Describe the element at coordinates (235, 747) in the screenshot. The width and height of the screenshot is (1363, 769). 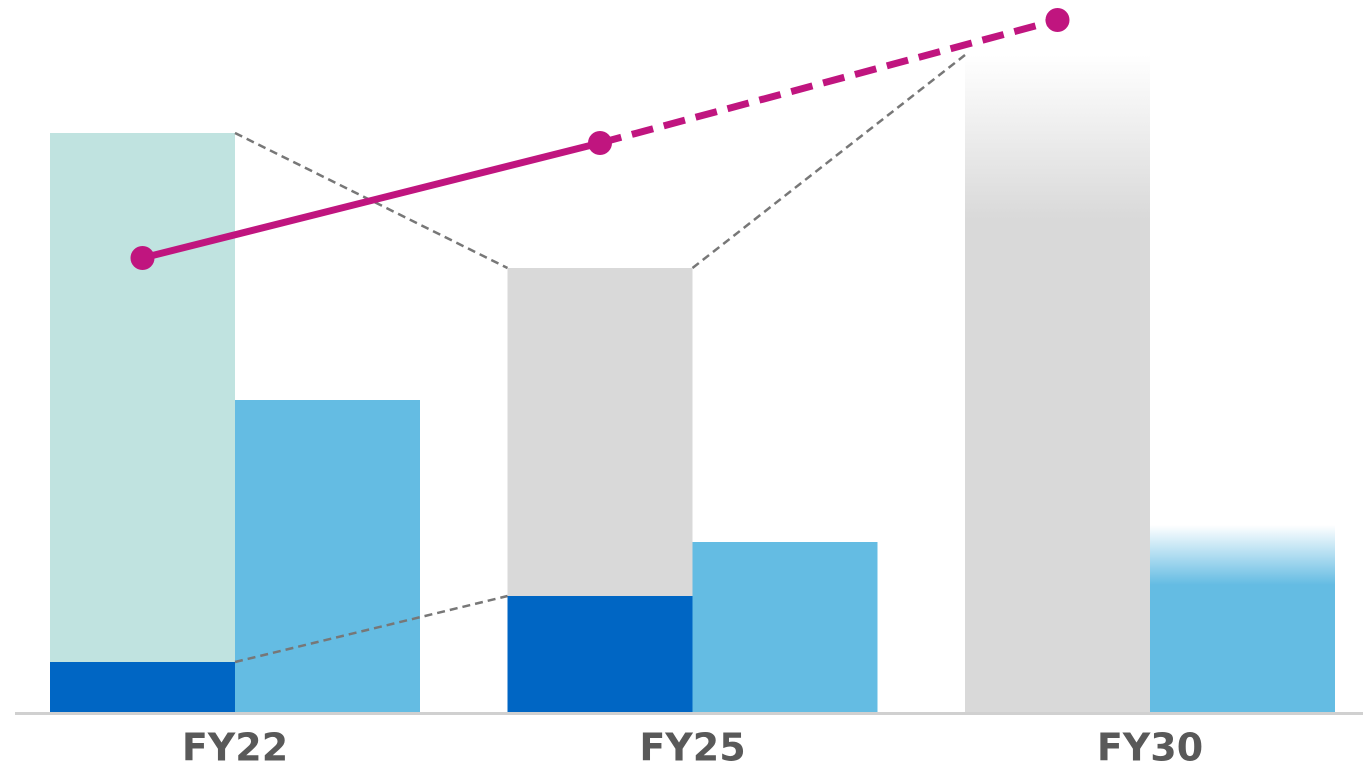
I see `x-tick-label: FY22` at that location.